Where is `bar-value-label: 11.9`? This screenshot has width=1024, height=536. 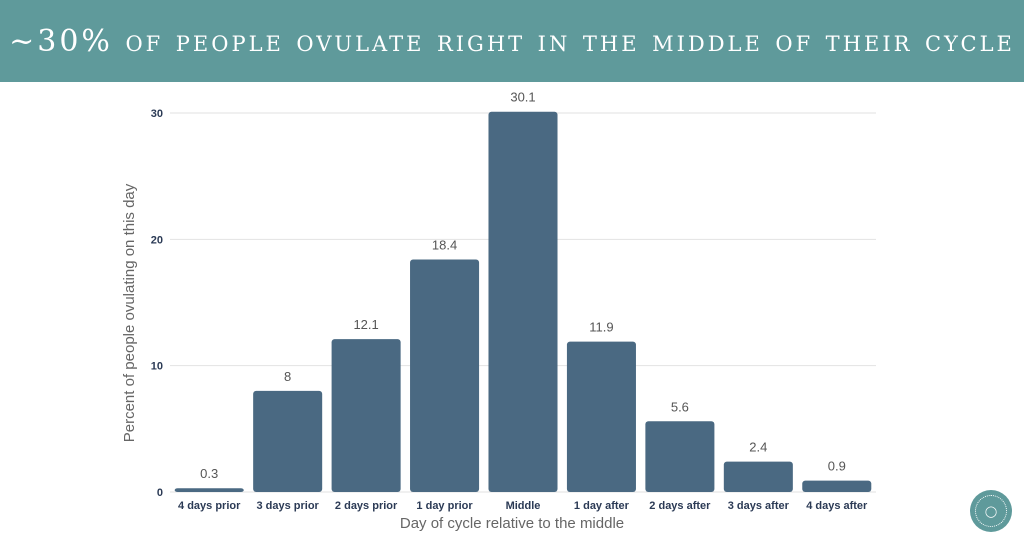 bar-value-label: 11.9 is located at coordinates (601, 327).